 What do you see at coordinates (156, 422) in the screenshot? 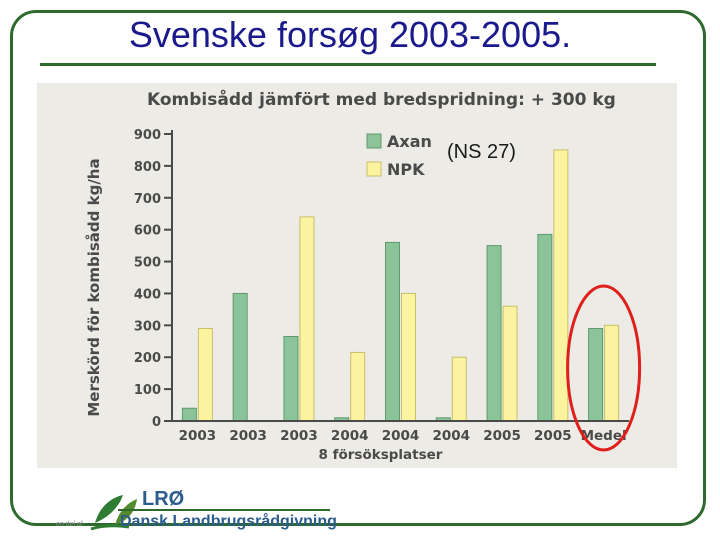
I see `y-tick-label: 0` at bounding box center [156, 422].